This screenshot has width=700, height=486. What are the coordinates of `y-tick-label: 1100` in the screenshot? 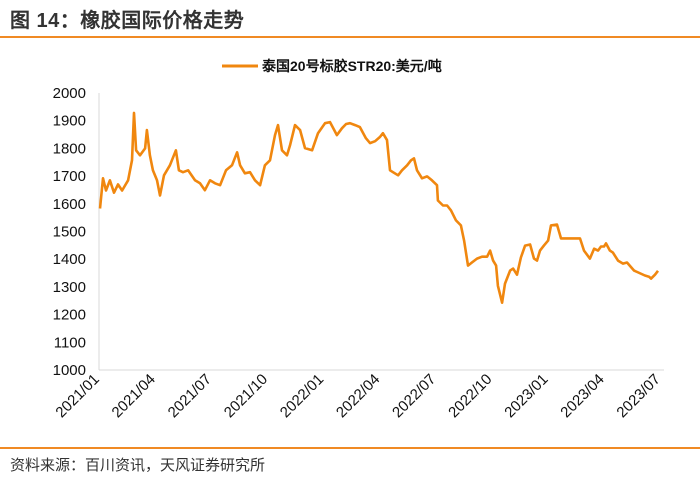 It's located at (70, 342).